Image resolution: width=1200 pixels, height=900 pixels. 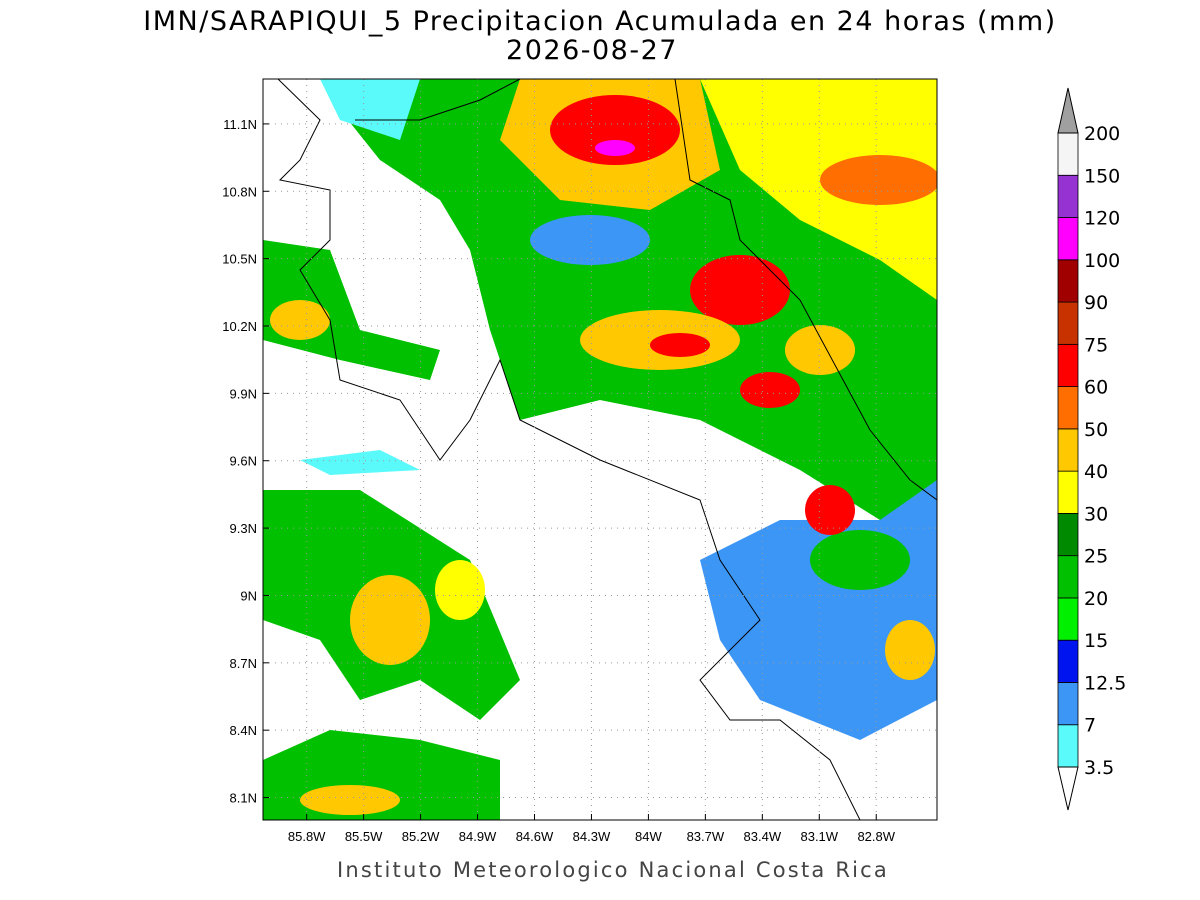 I want to click on colorbar-under, so click(x=1068, y=788).